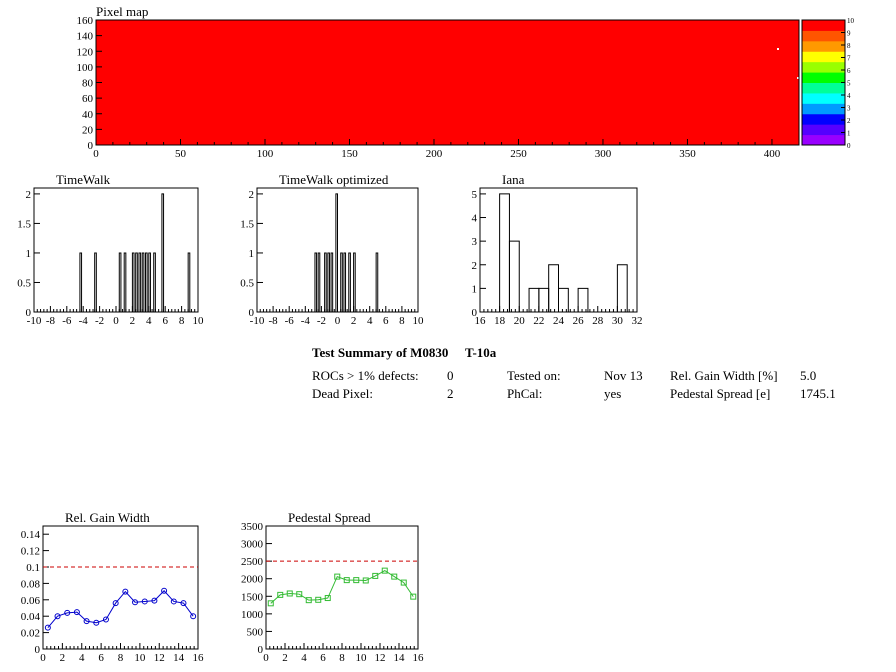 The image size is (896, 672). Describe the element at coordinates (380, 352) in the screenshot. I see `summary-title: Test Summary of M0830` at that location.